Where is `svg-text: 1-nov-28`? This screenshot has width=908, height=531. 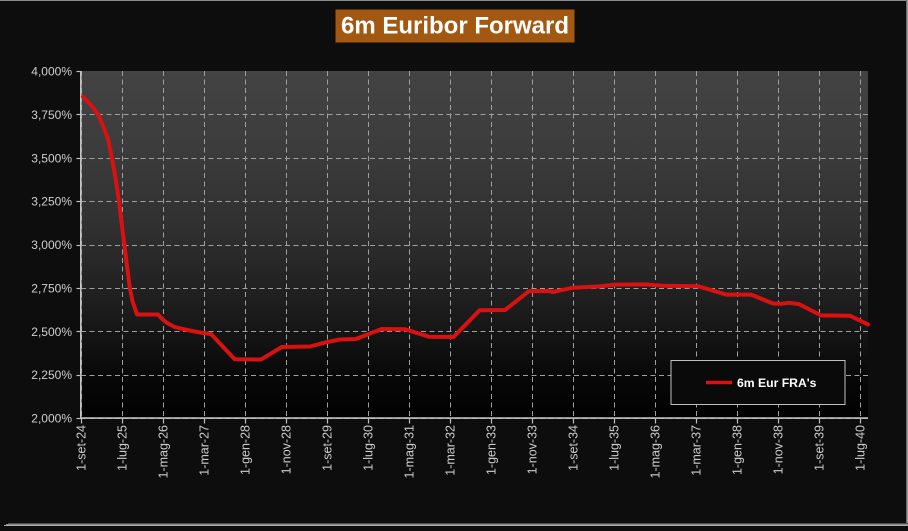 svg-text: 1-nov-28 is located at coordinates (287, 449).